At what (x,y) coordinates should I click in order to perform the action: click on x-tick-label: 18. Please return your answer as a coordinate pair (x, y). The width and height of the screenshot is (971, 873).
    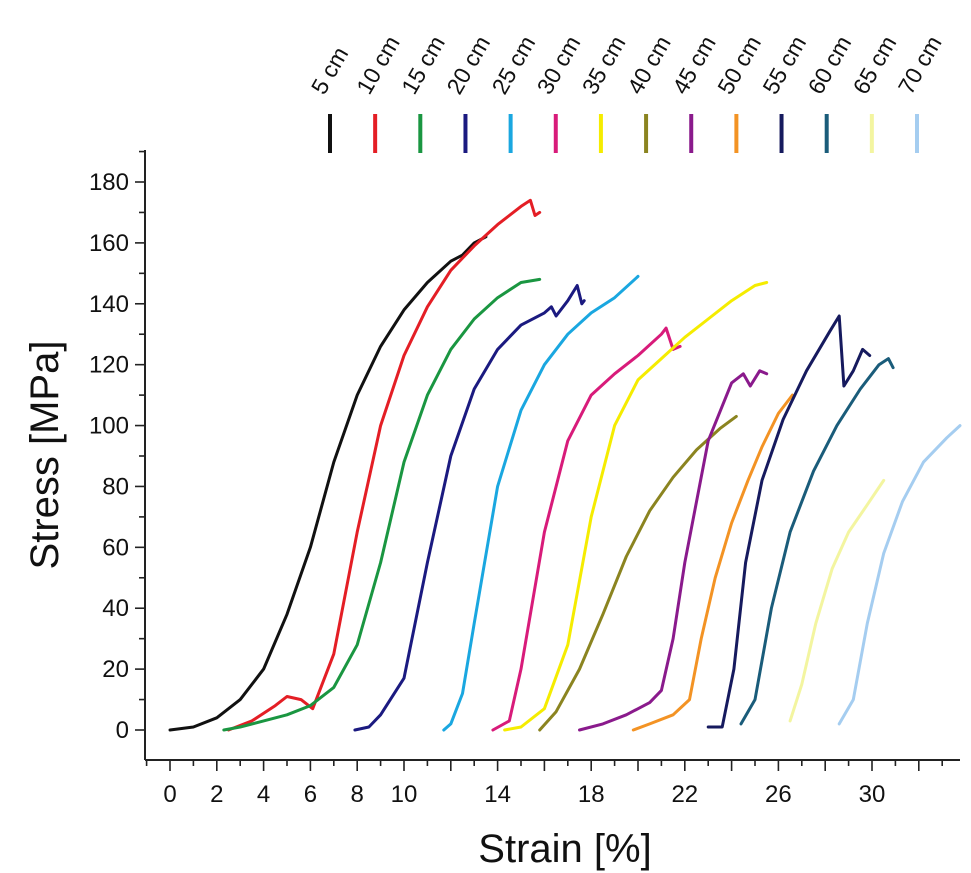
    Looking at the image, I should click on (591, 794).